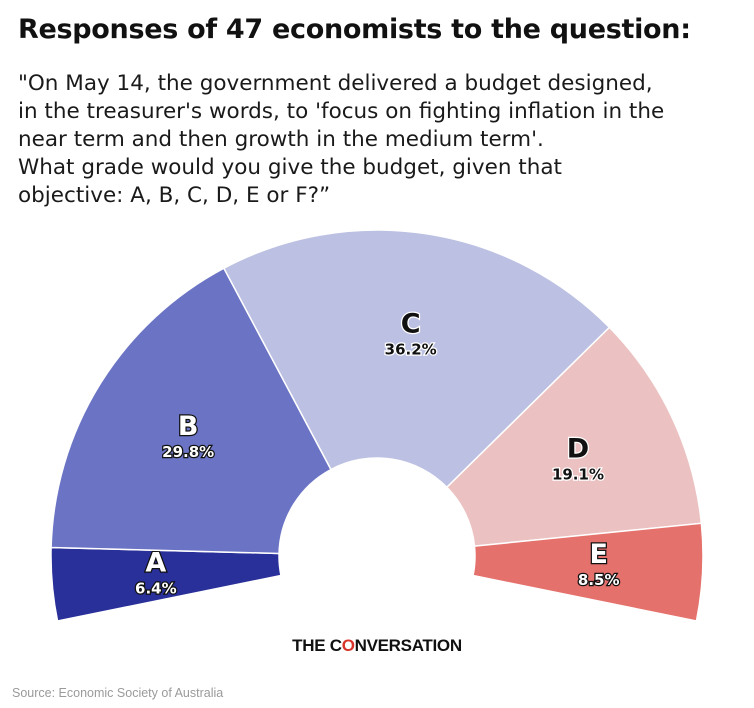 The width and height of the screenshot is (754, 708). What do you see at coordinates (188, 452) in the screenshot?
I see `slice-value-B: 29.8%` at bounding box center [188, 452].